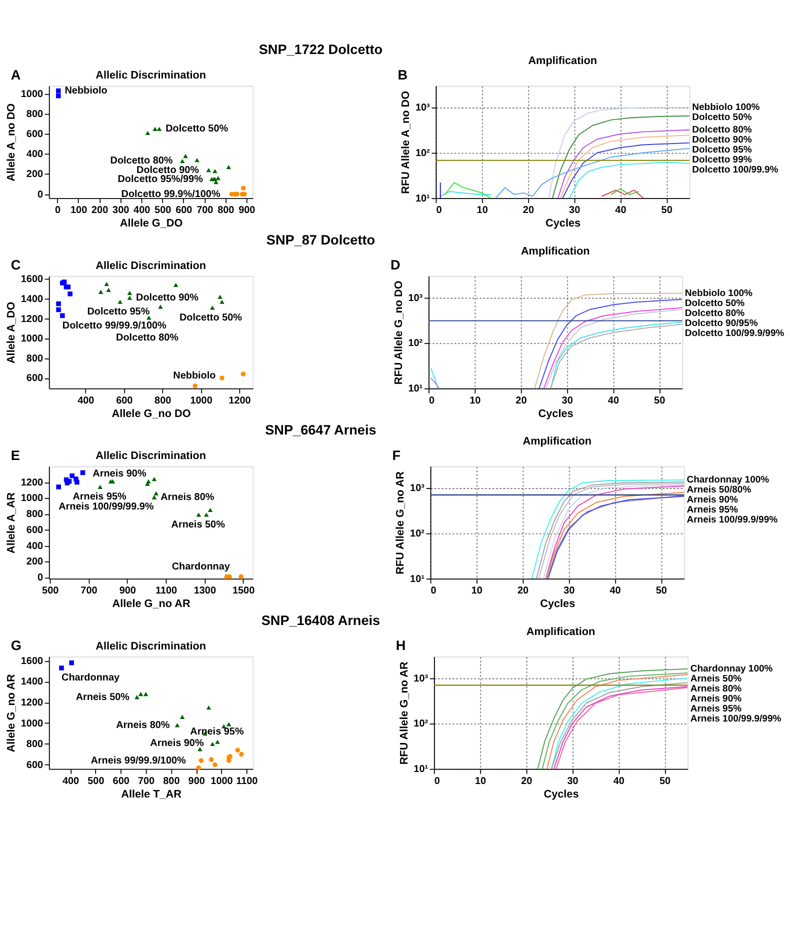 The height and width of the screenshot is (934, 790). What do you see at coordinates (151, 604) in the screenshot?
I see `x-axis-title: Allele G_no AR` at bounding box center [151, 604].